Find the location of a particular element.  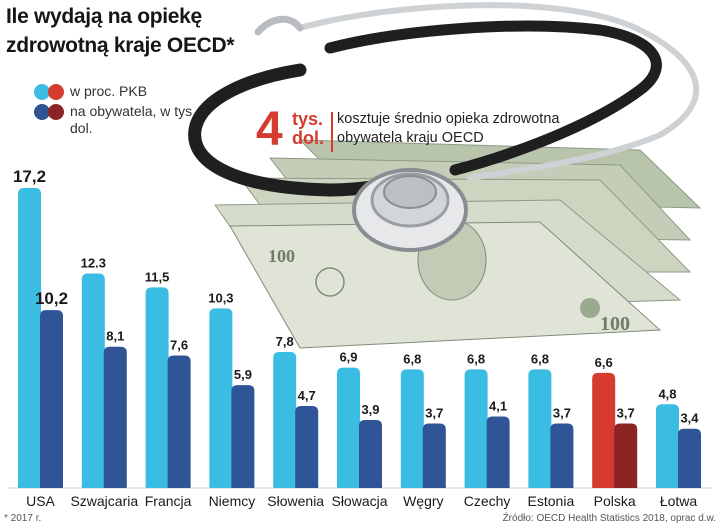

category-label-lotwa: Łotwa is located at coordinates (679, 501).